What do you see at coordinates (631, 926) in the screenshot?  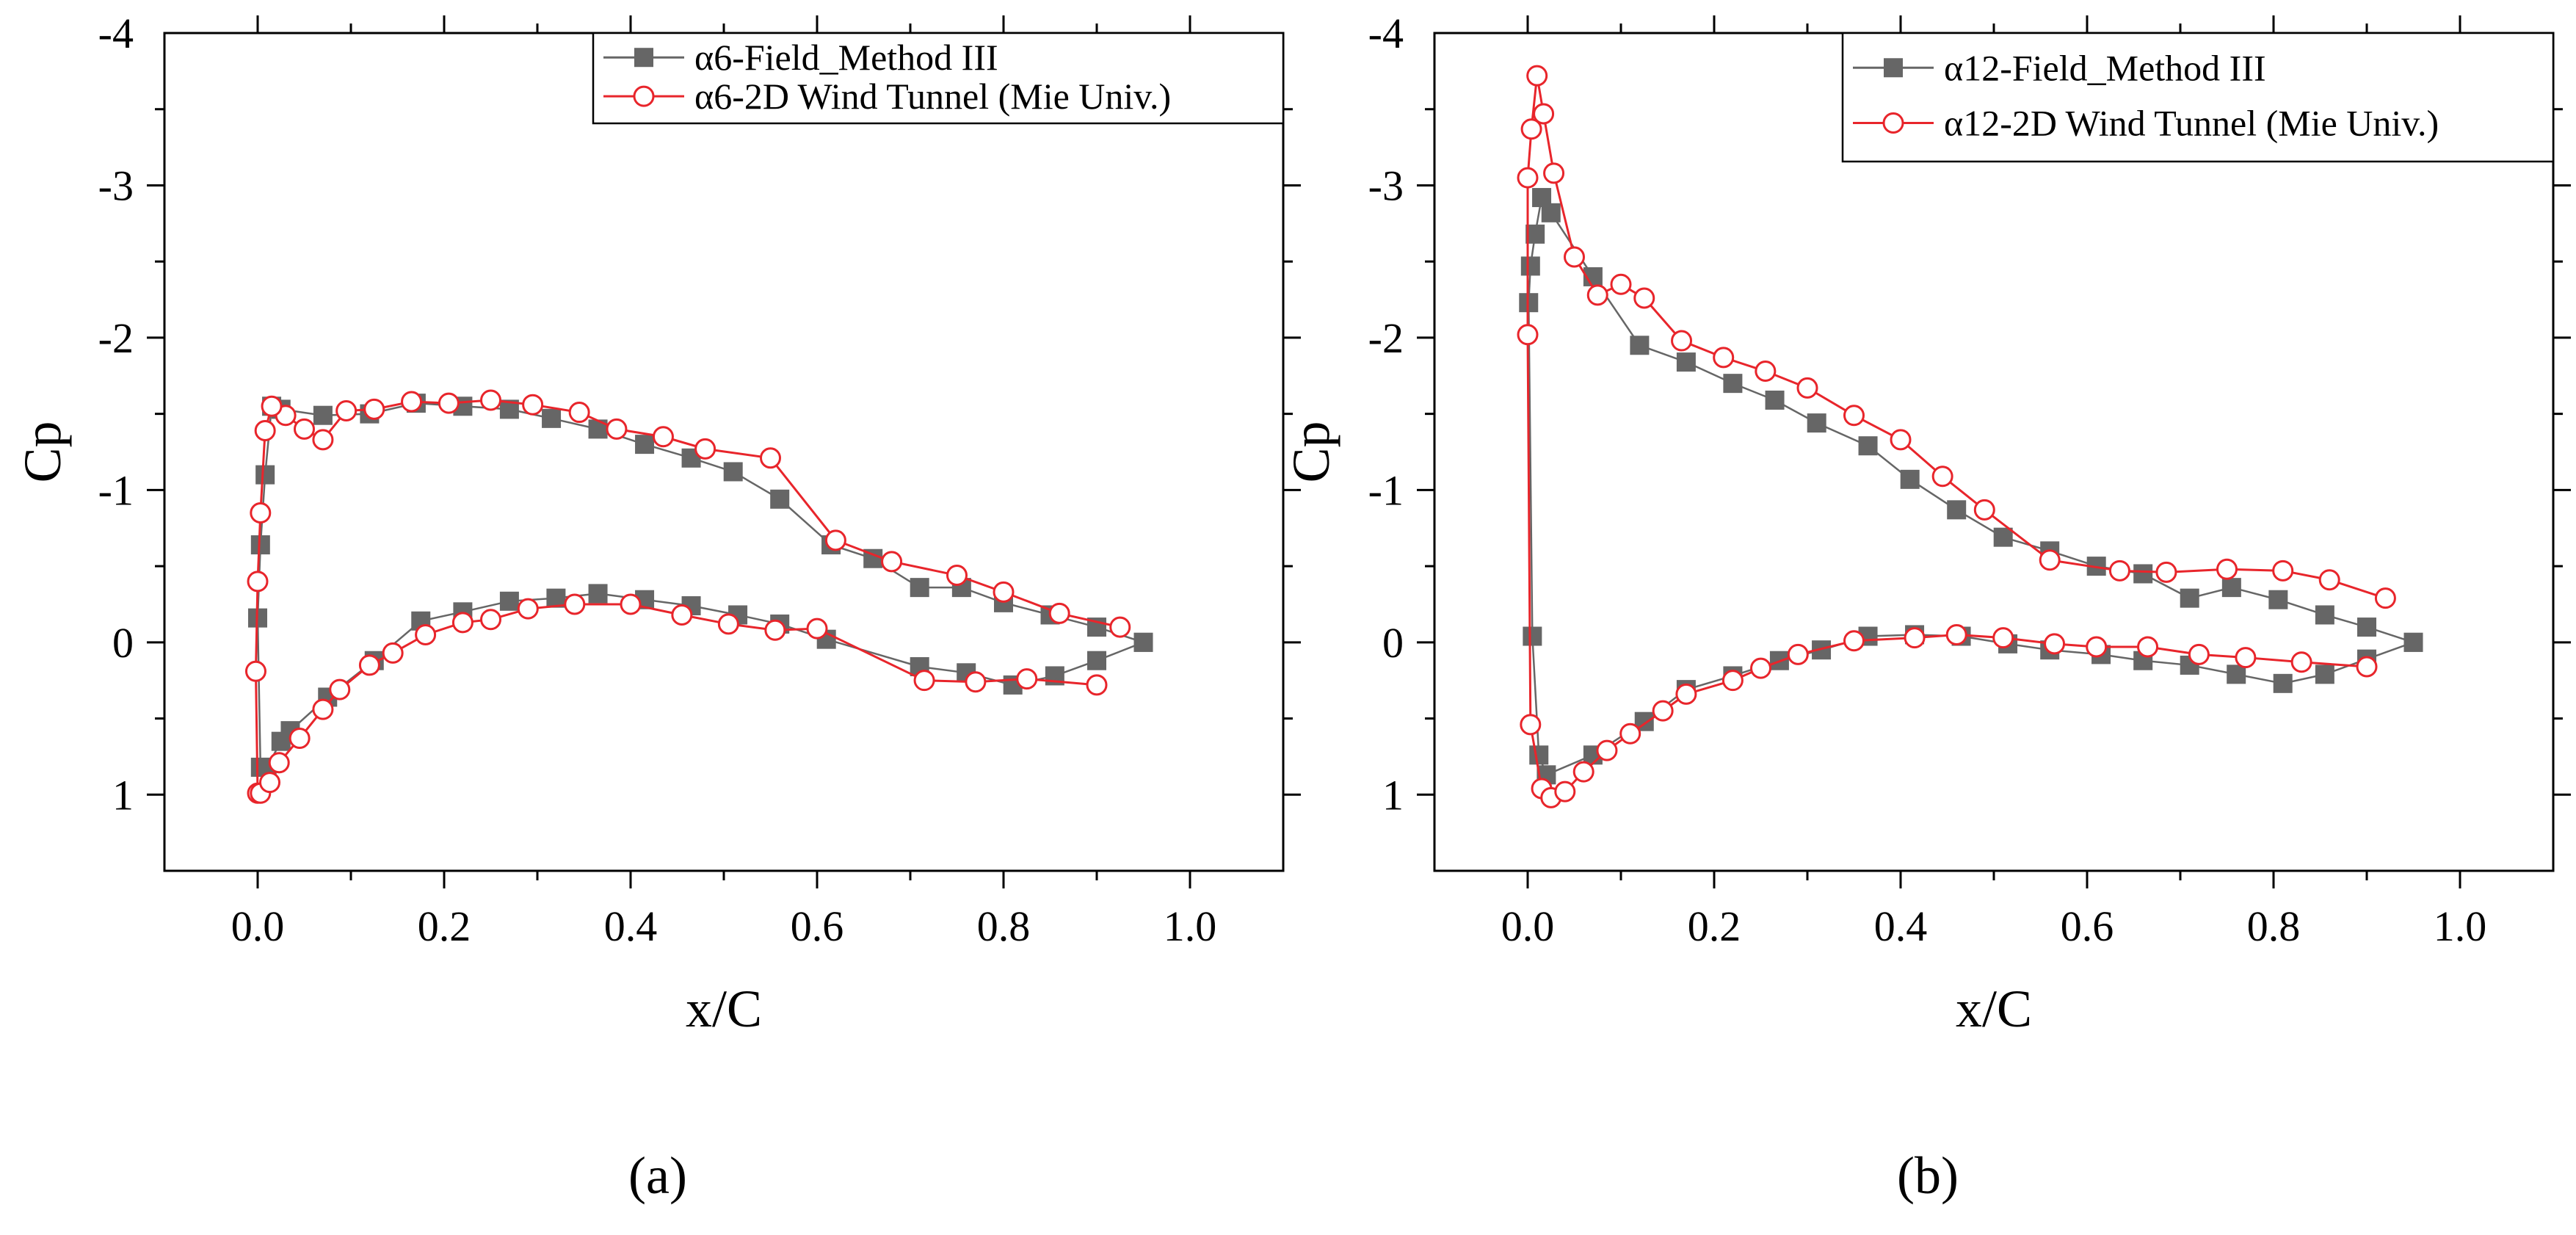 I see `x-tick-label: 0.4` at bounding box center [631, 926].